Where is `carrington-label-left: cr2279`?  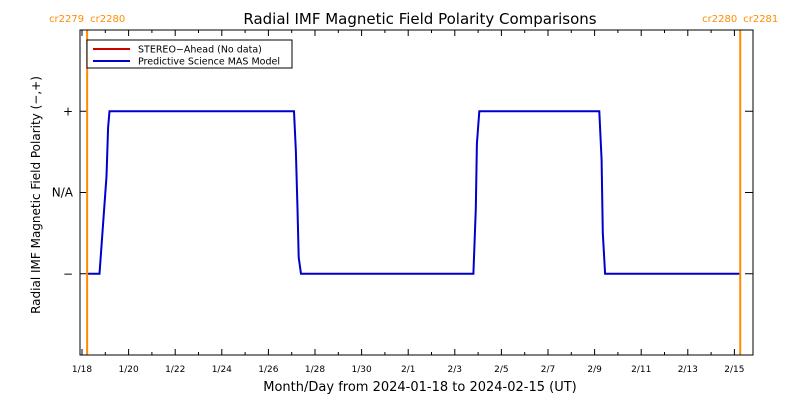
carrington-label-left: cr2279 is located at coordinates (66, 19).